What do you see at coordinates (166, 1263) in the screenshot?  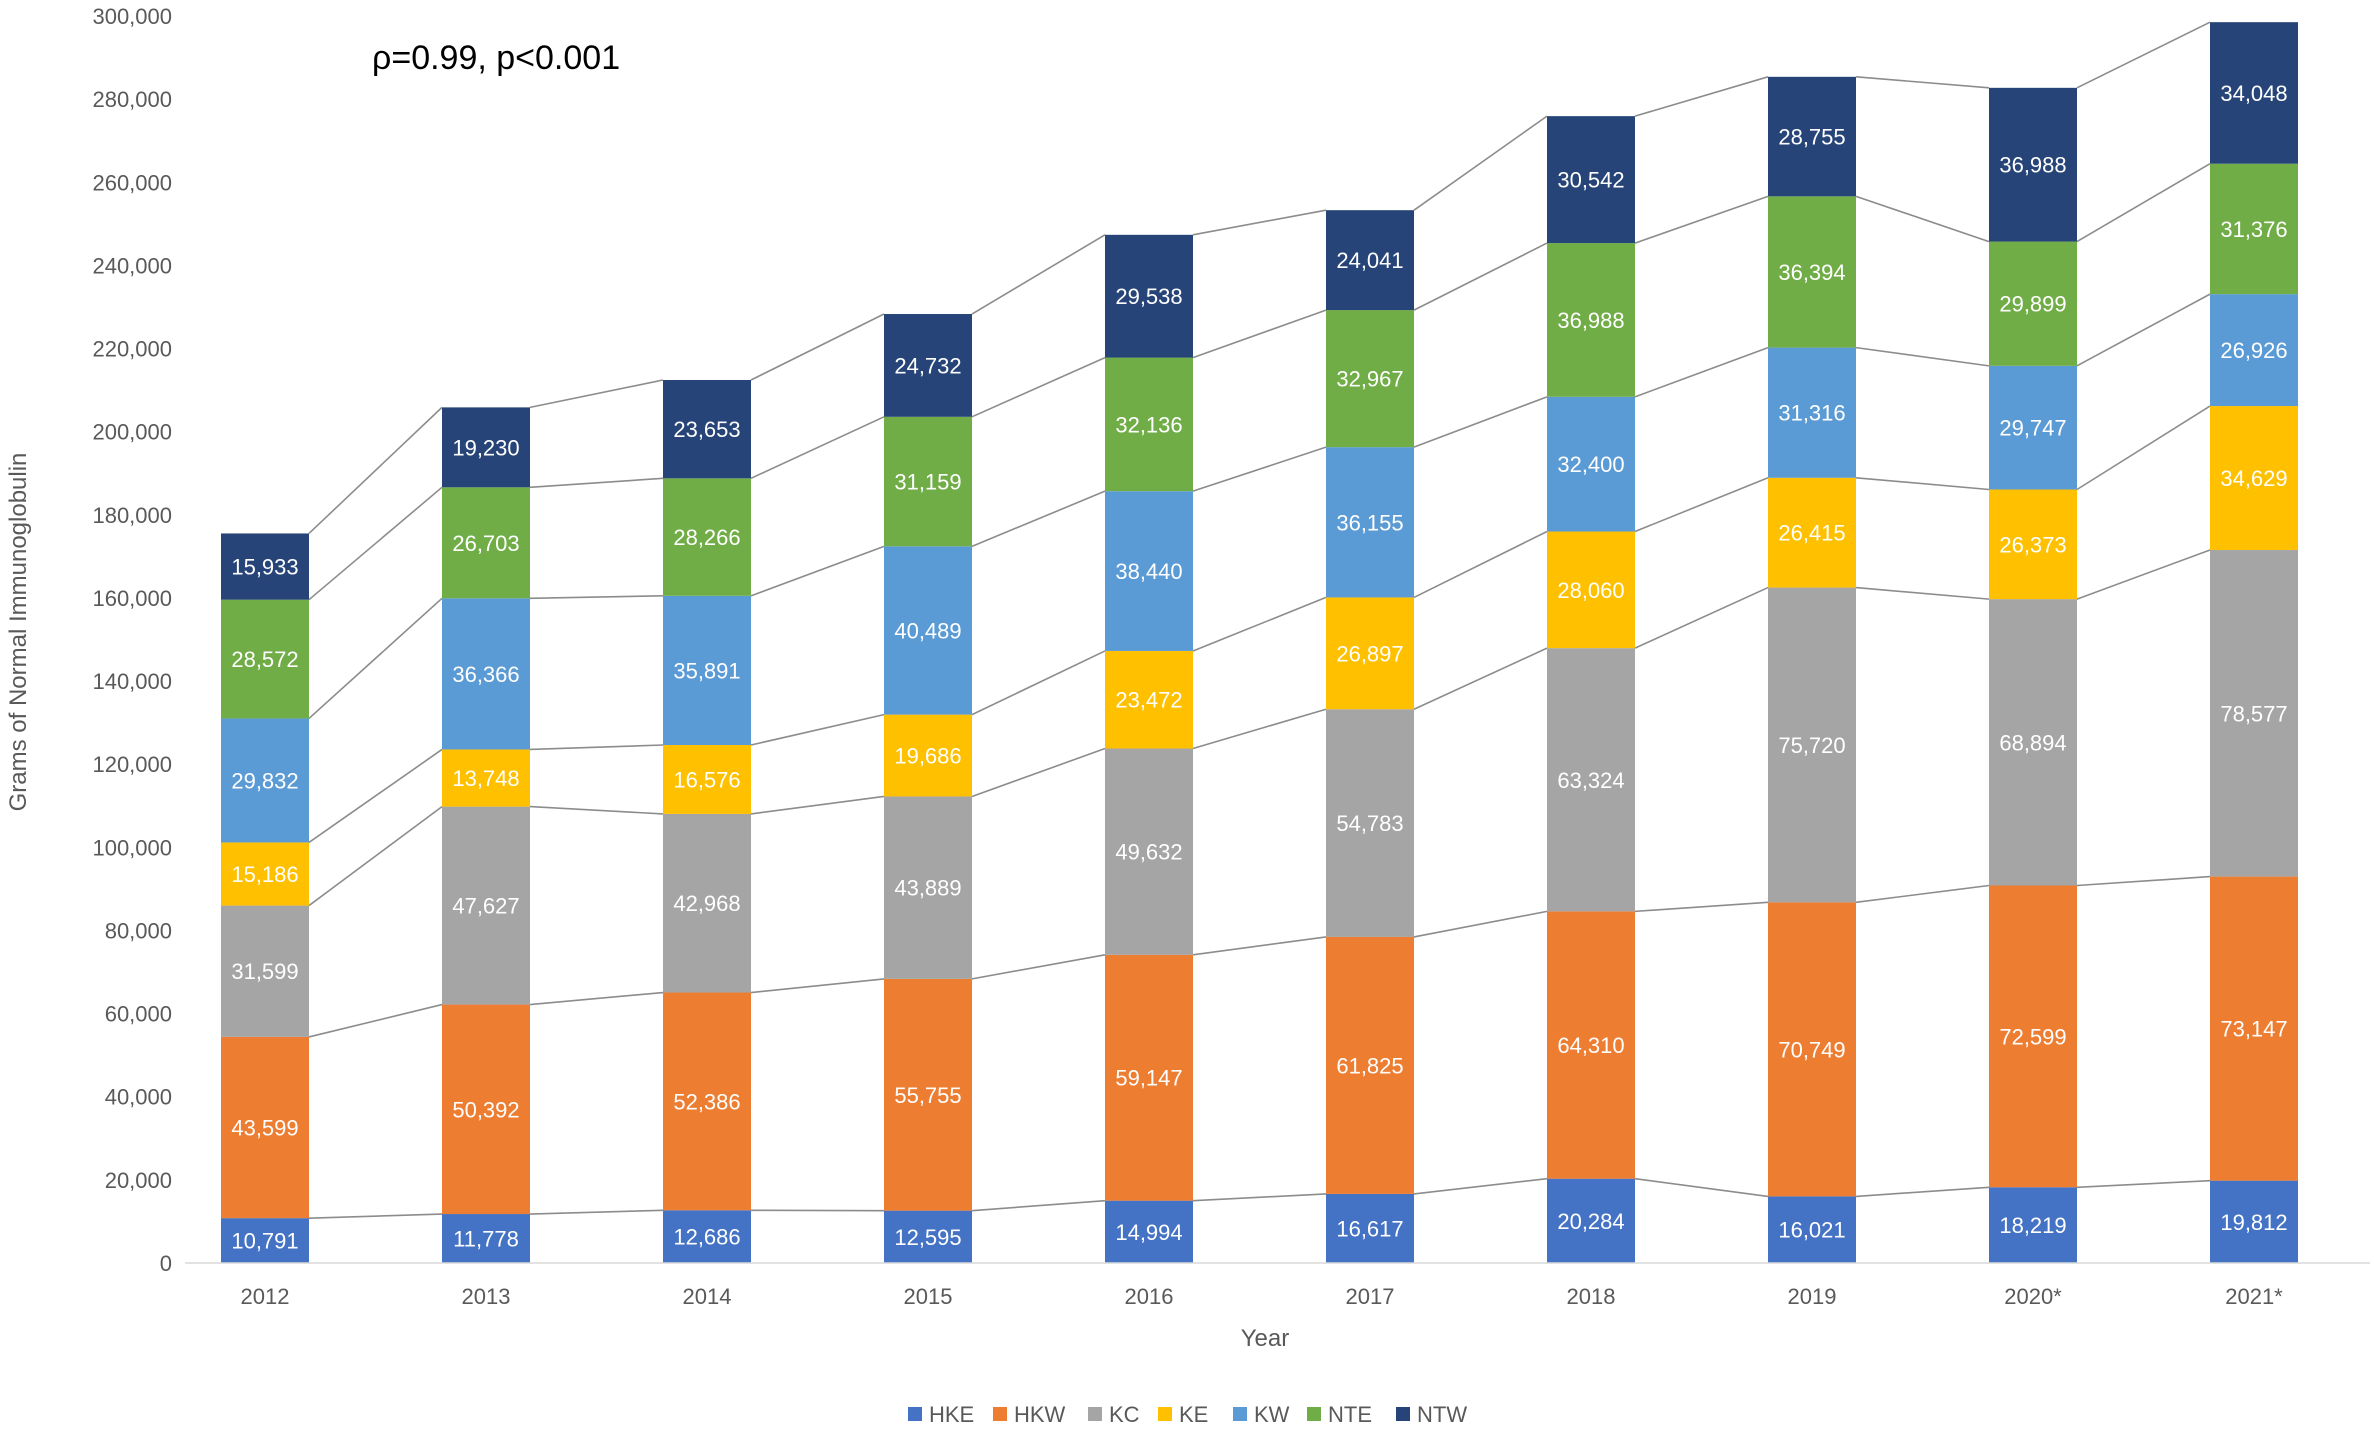 I see `y-tick-label: 0` at bounding box center [166, 1263].